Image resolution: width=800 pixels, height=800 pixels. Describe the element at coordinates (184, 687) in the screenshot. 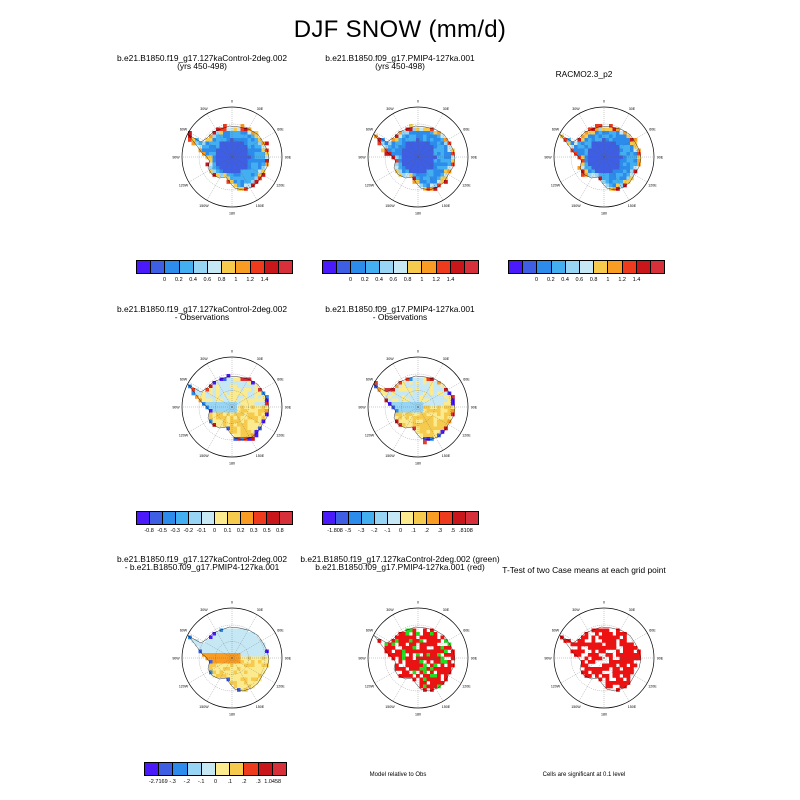

I see `longitude-label: 120W` at that location.